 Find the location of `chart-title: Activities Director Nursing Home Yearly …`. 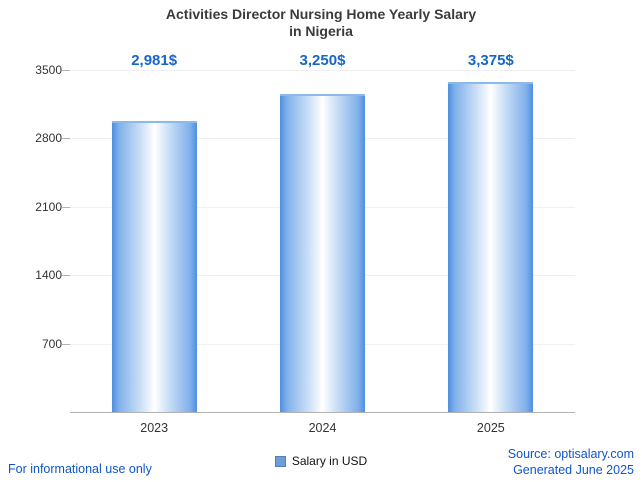

chart-title: Activities Director Nursing Home Yearly … is located at coordinates (321, 23).